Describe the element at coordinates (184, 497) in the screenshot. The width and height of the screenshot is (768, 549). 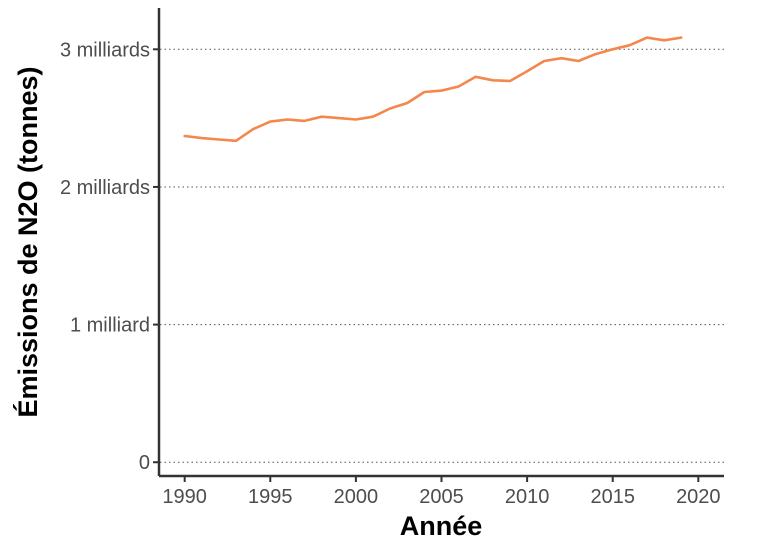
I see `x-tick-label: 1990` at that location.